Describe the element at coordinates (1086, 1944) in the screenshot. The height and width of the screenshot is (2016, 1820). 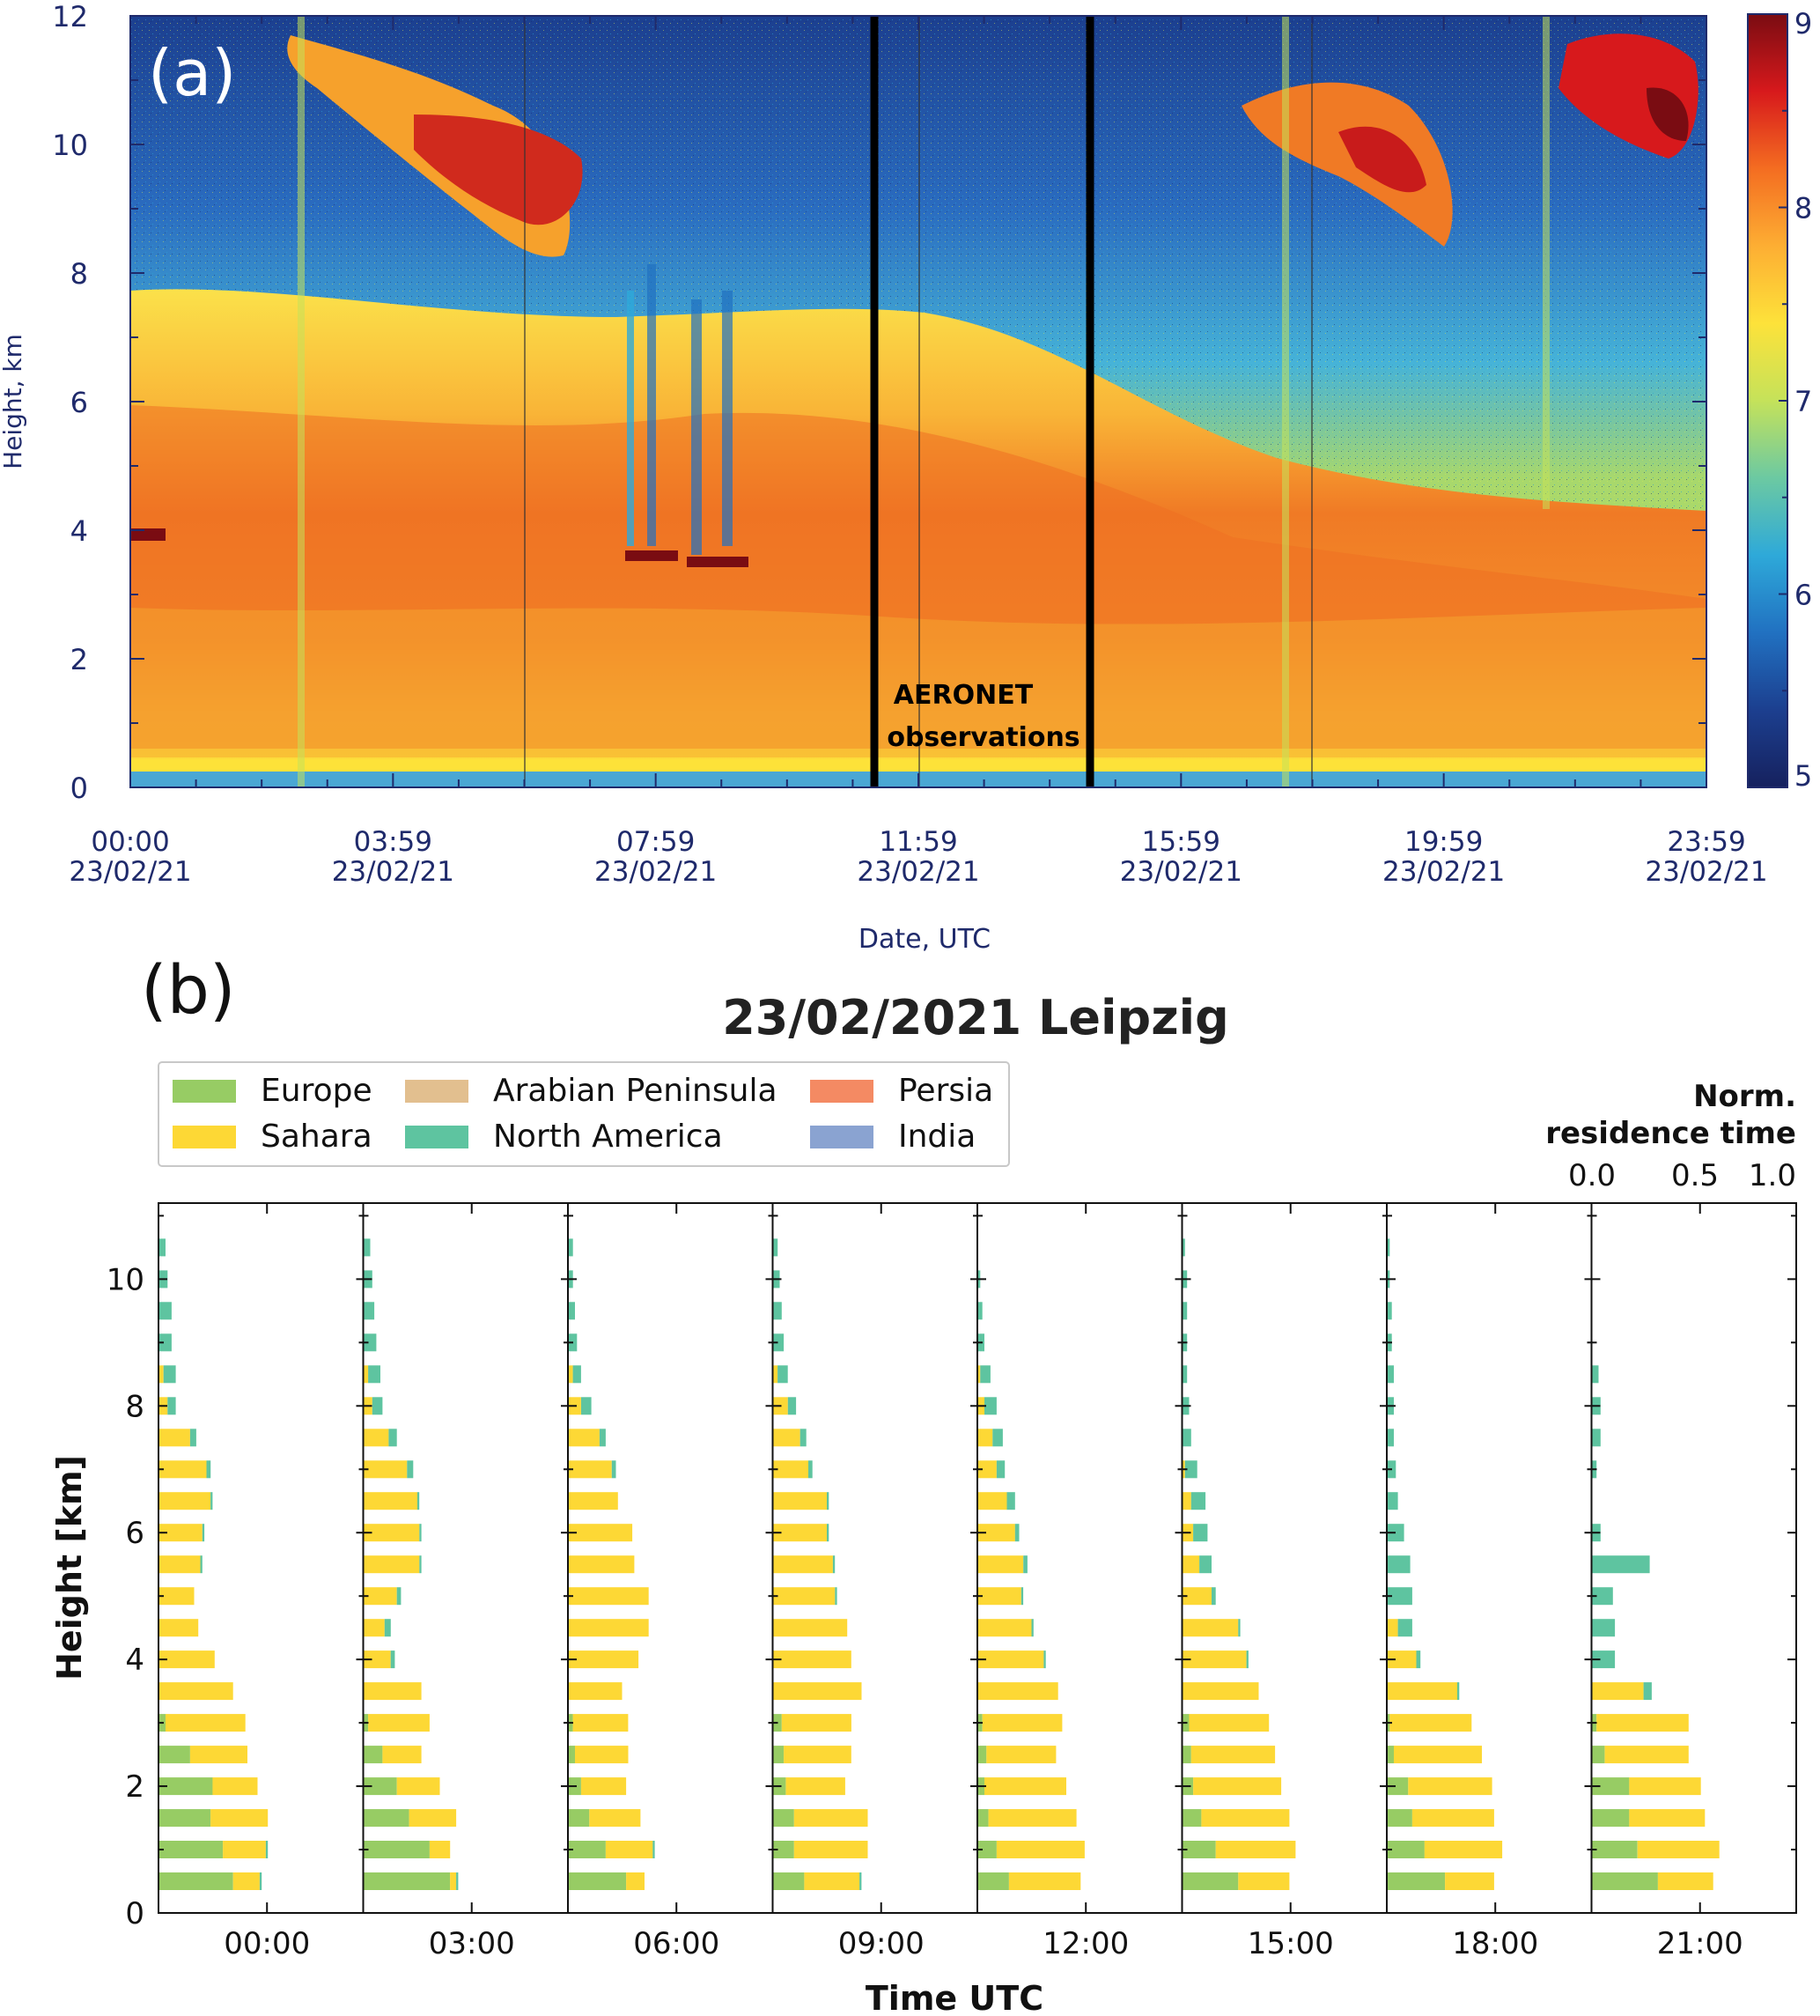
I see `b-x-tick-label: 12:00` at that location.